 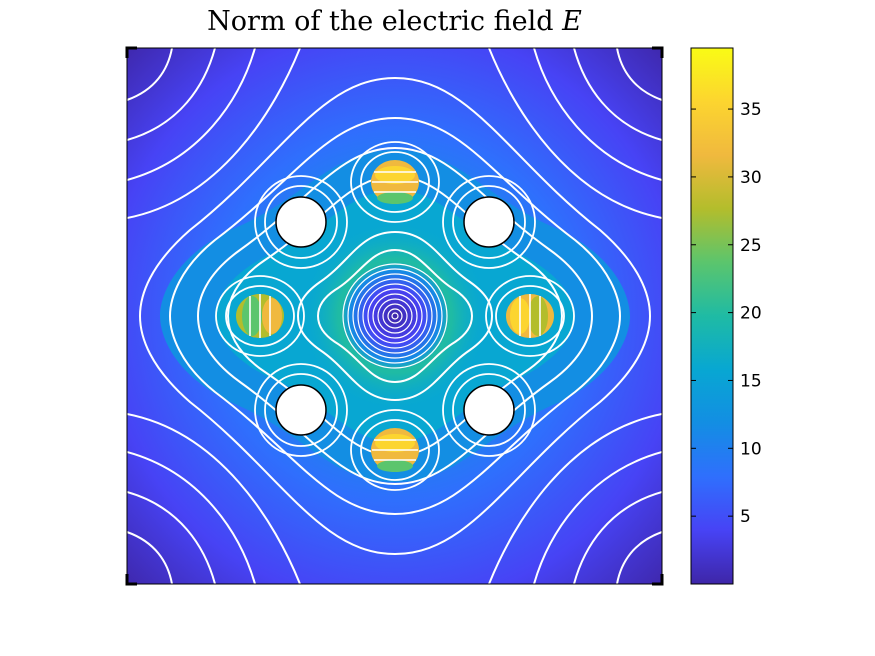 I want to click on colorbar-gradient, so click(x=712, y=316).